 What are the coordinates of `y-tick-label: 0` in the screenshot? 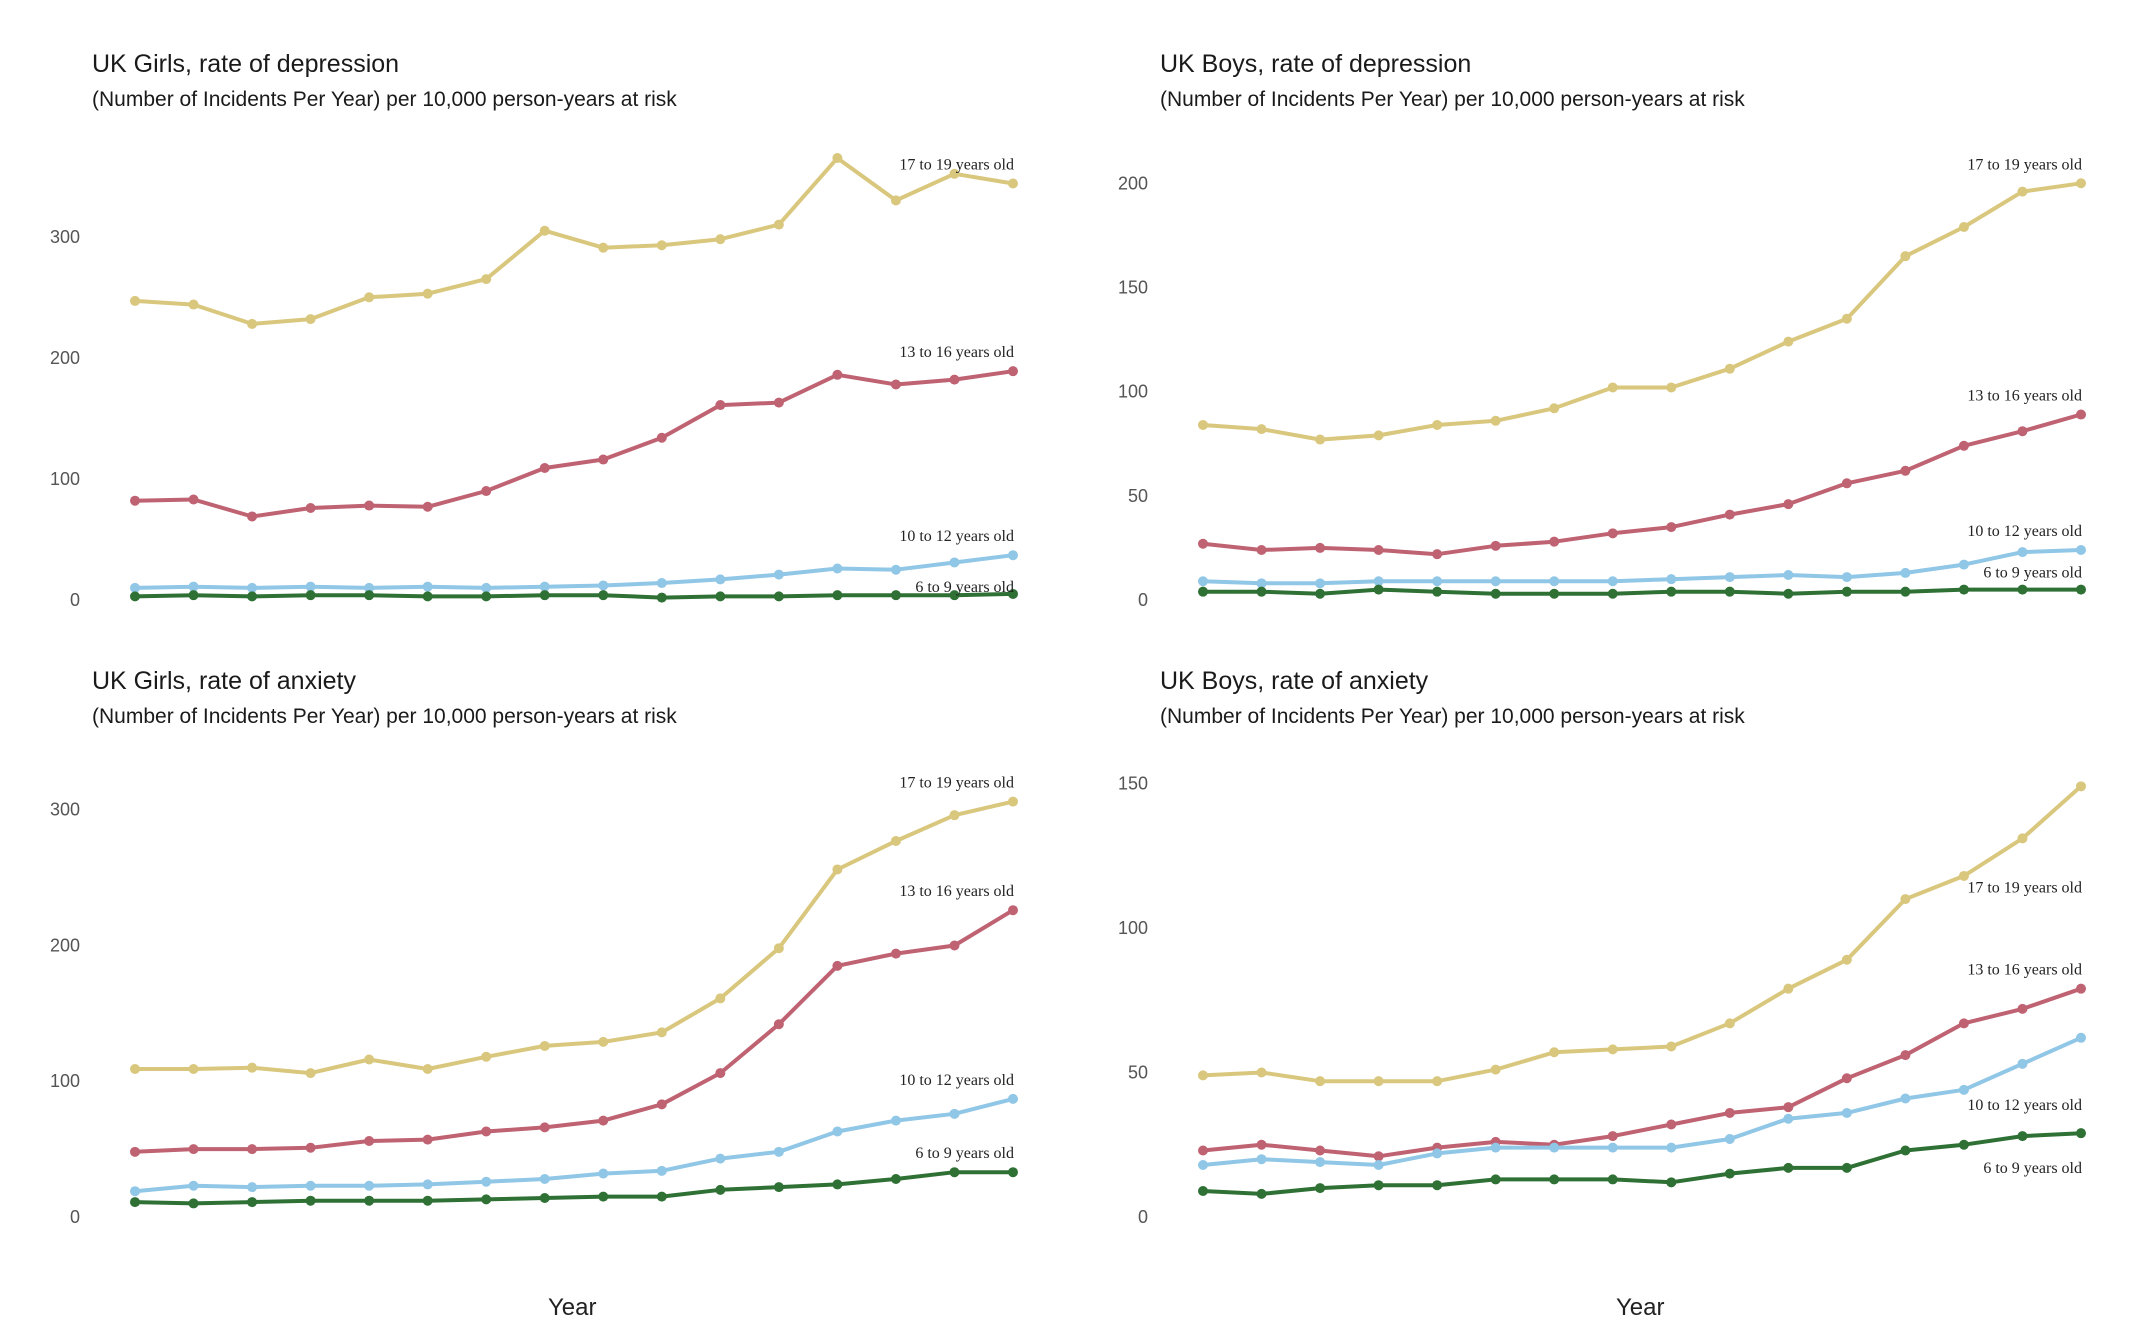 It's located at (75, 1217).